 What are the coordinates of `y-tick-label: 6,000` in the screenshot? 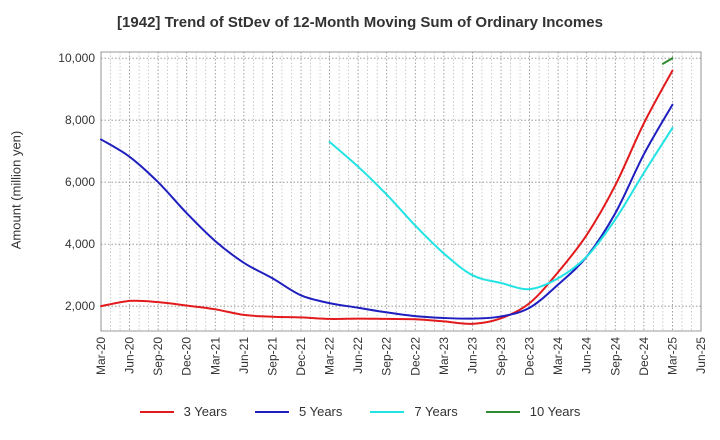 It's located at (80, 182).